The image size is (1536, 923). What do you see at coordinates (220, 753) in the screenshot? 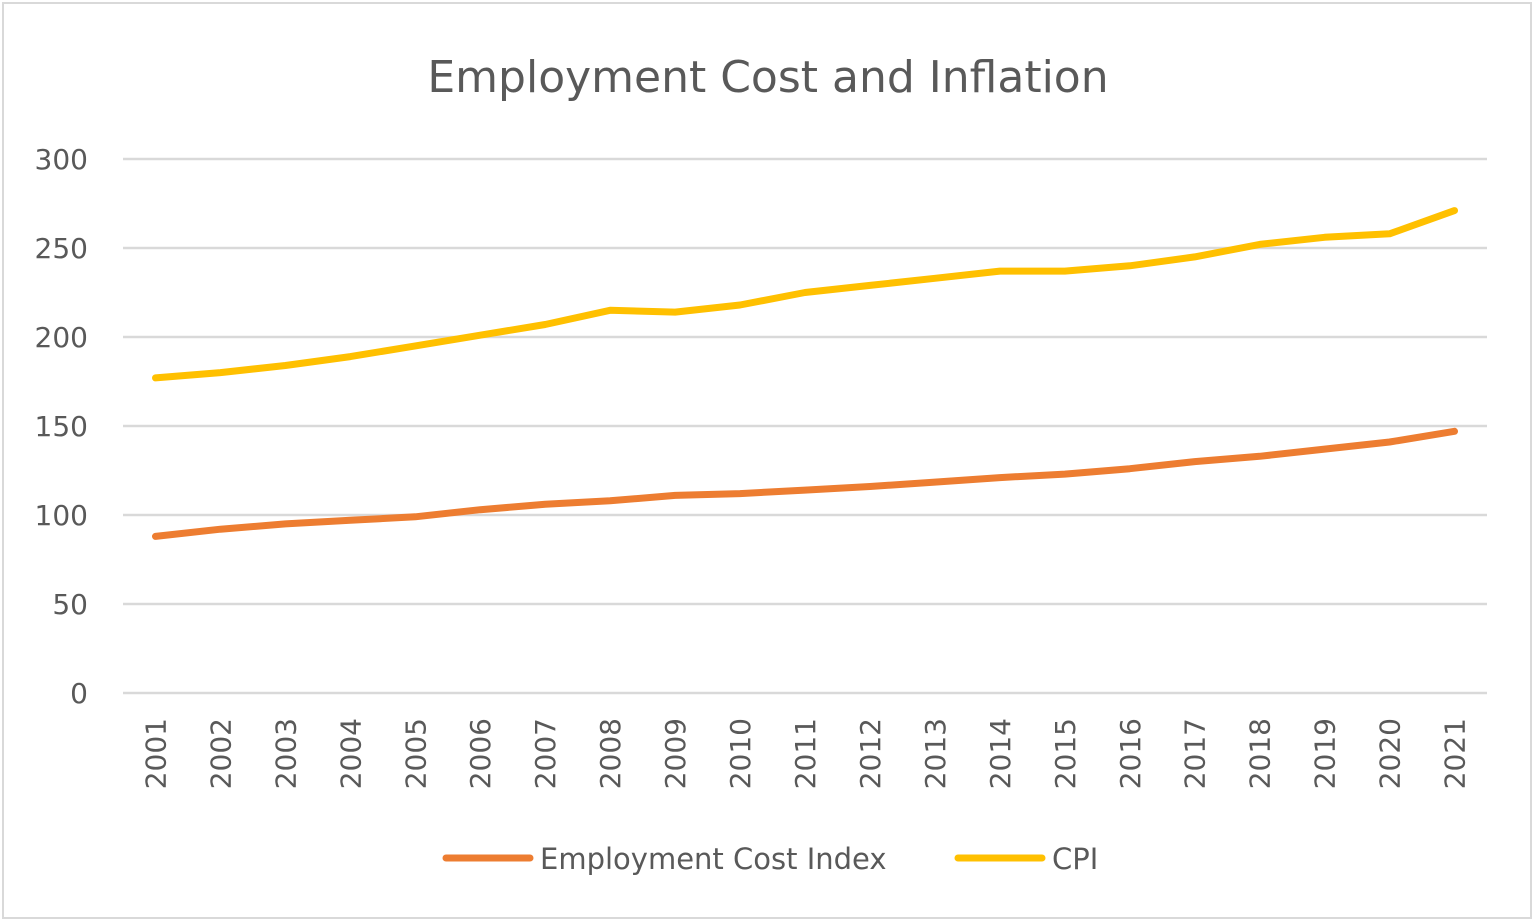
I see `x-tick-label: 2002` at bounding box center [220, 753].